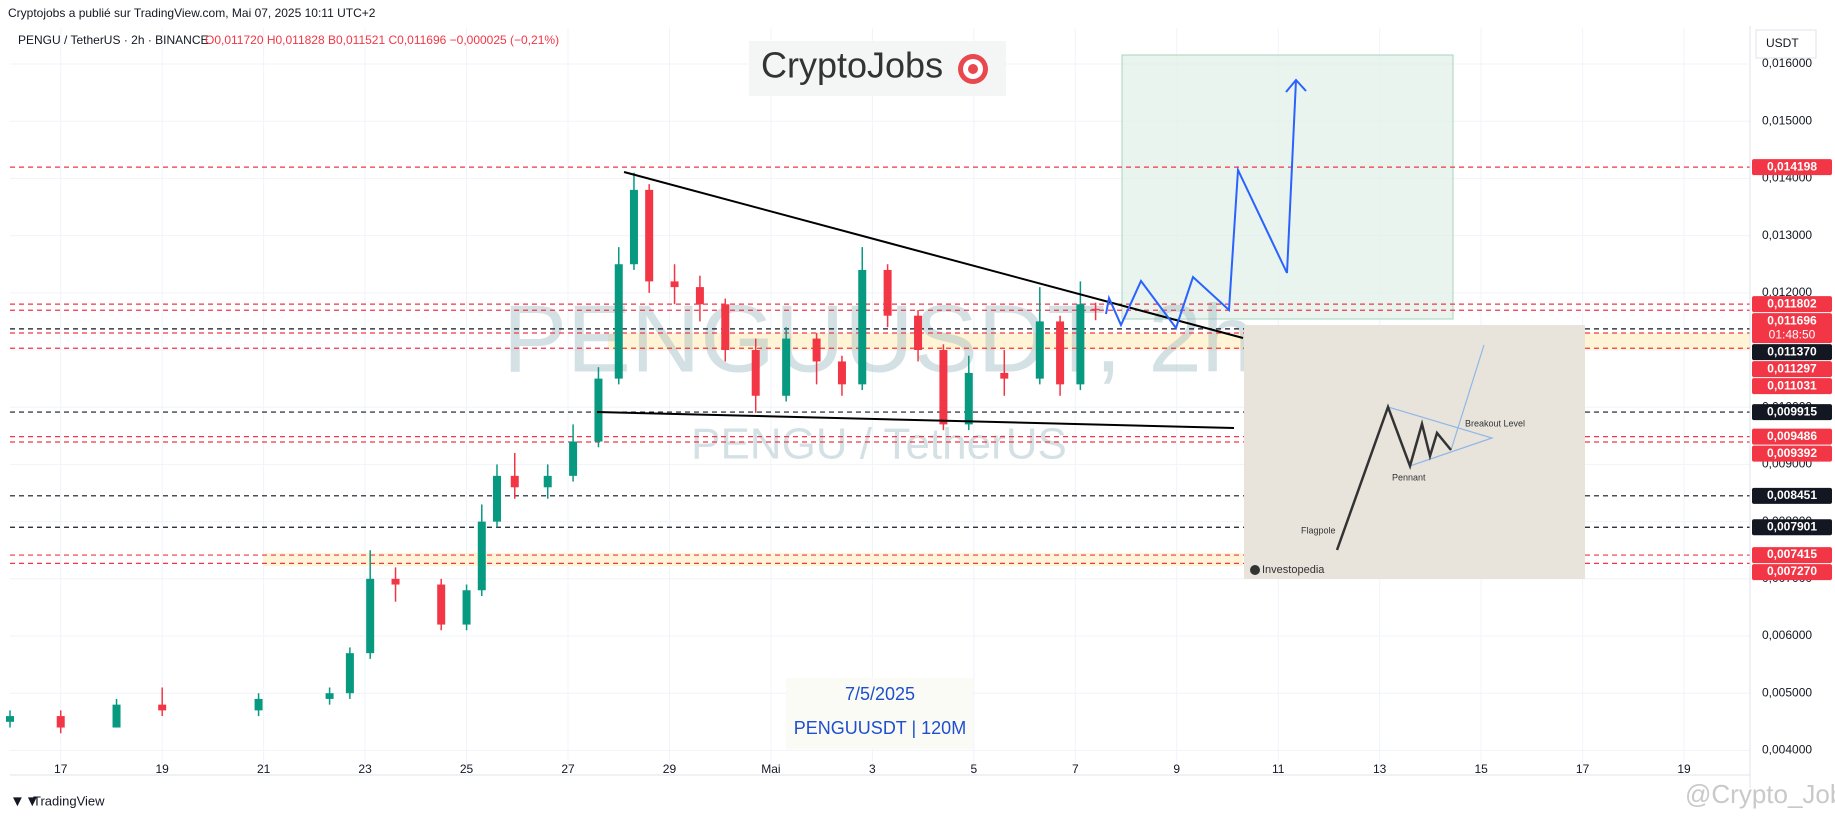 The image size is (1835, 819). I want to click on level-label: 0,008451, so click(1792, 495).